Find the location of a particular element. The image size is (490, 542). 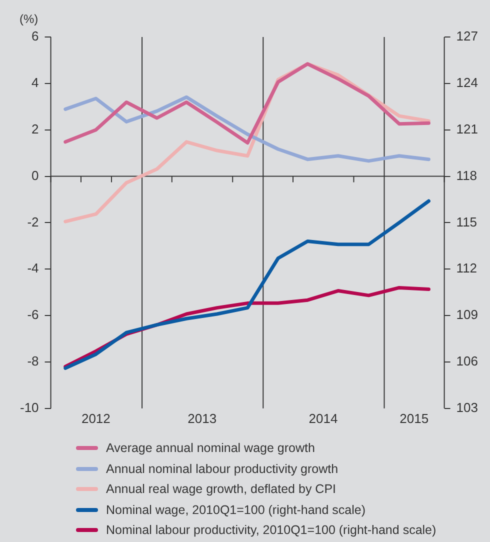

y-tick-label: -10 is located at coordinates (29, 407).